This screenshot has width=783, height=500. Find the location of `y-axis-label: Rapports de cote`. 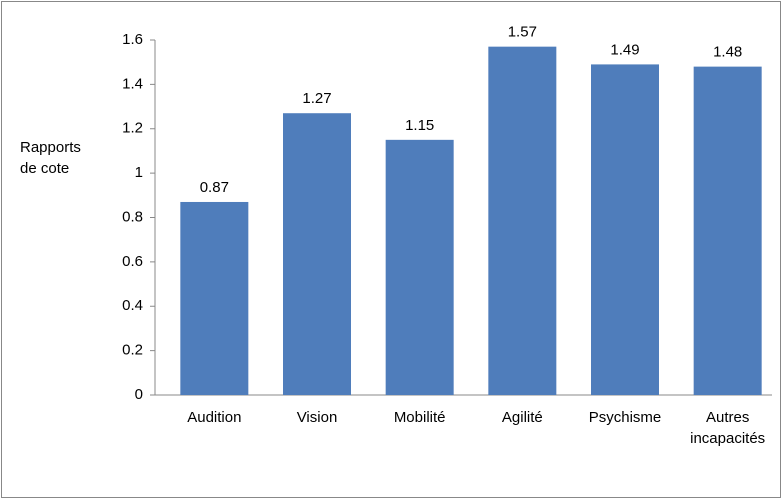

y-axis-label: Rapports de cote is located at coordinates (50, 158).